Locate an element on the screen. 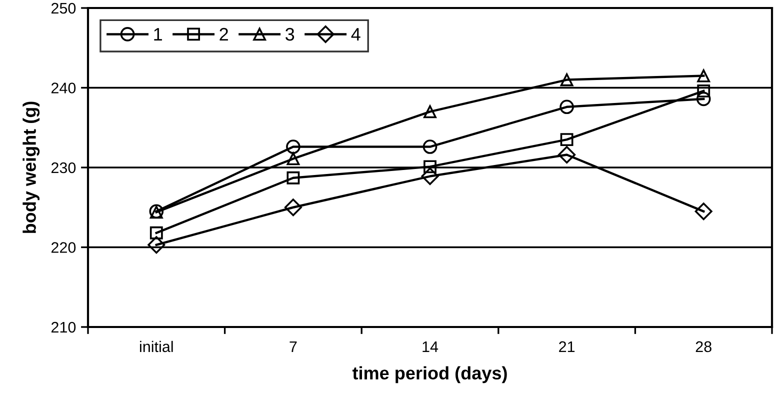 Image resolution: width=774 pixels, height=397 pixels. legend-label: 2 is located at coordinates (224, 34).